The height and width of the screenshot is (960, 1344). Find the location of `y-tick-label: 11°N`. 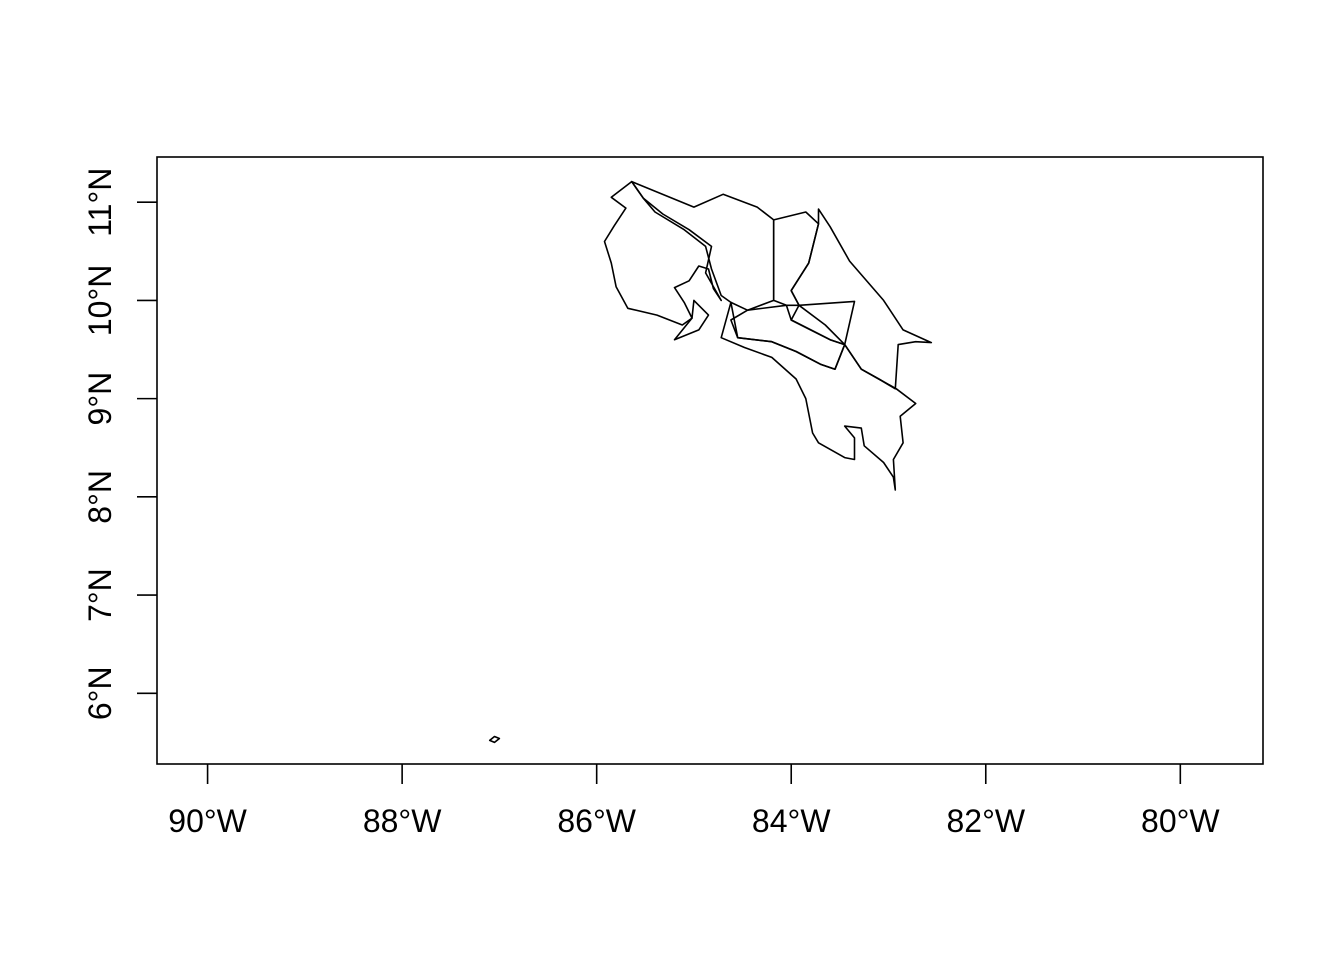

y-tick-label: 11°N is located at coordinates (100, 202).